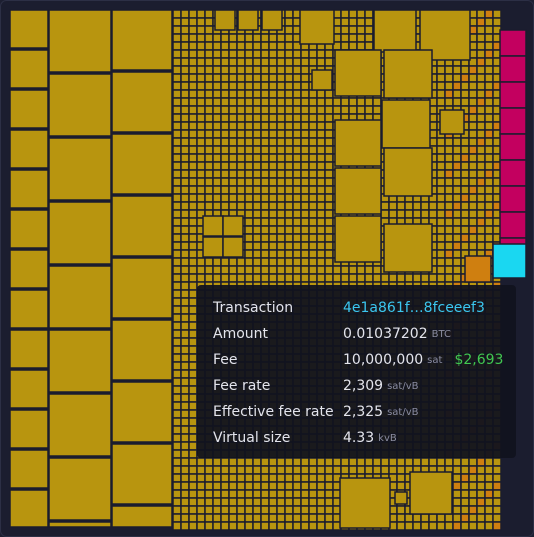 The height and width of the screenshot is (537, 534). What do you see at coordinates (478, 360) in the screenshot?
I see `row-fiat: $2,693` at bounding box center [478, 360].